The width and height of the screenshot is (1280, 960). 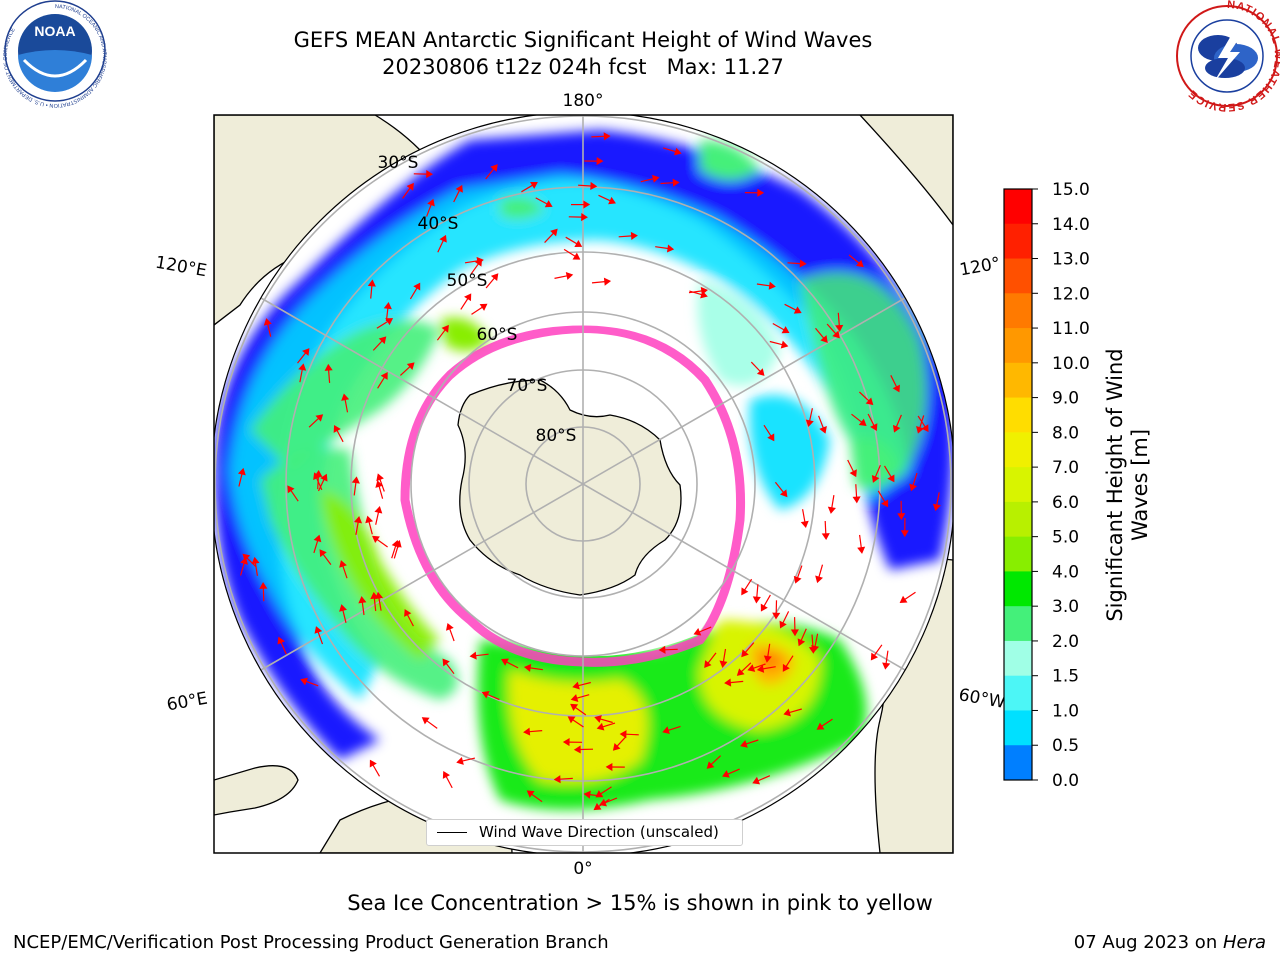 What do you see at coordinates (1065, 677) in the screenshot?
I see `colorbar-tick-label: 1.5` at bounding box center [1065, 677].